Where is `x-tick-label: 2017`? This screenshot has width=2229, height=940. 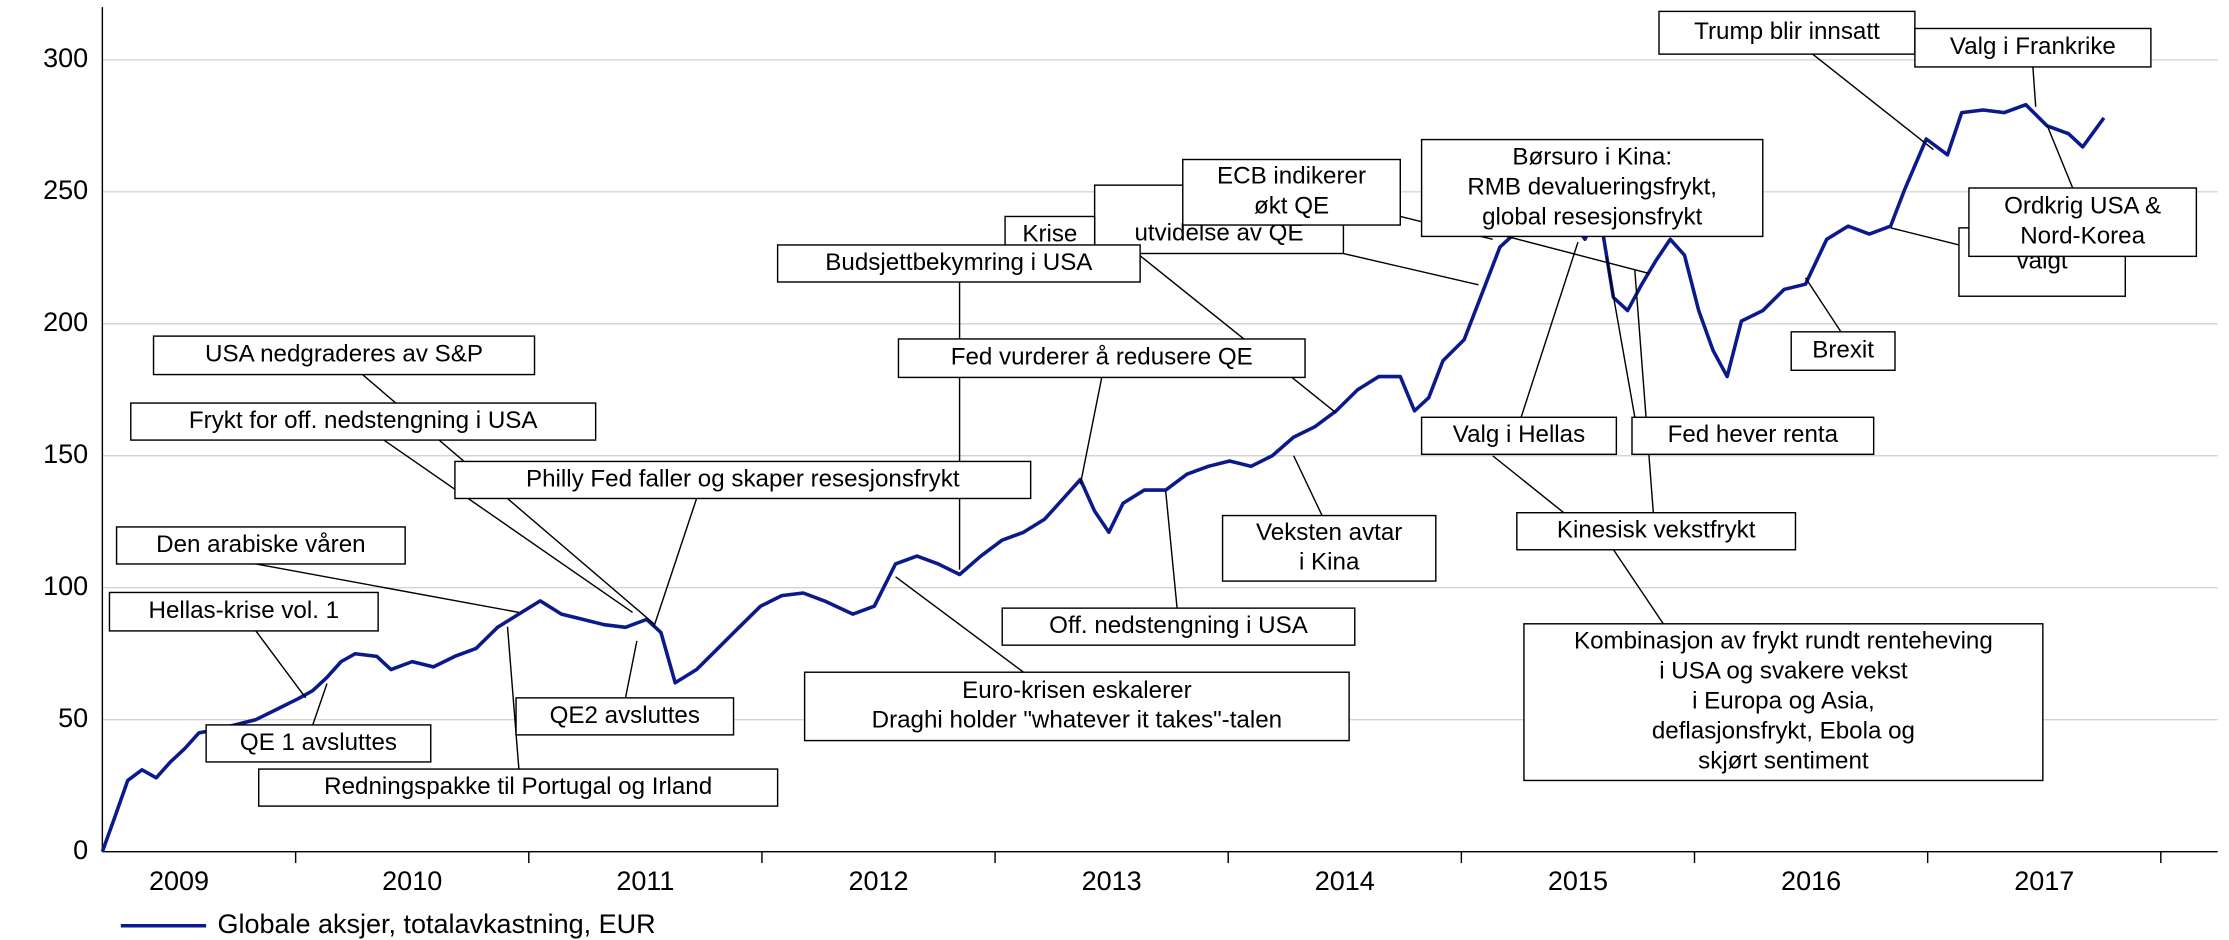 x-tick-label: 2017 is located at coordinates (2044, 881).